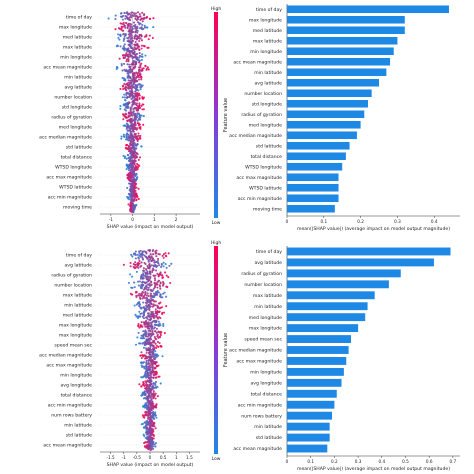 This screenshot has height=474, width=474. What do you see at coordinates (261, 274) in the screenshot?
I see `y-tick-label: radius of gyration` at bounding box center [261, 274].